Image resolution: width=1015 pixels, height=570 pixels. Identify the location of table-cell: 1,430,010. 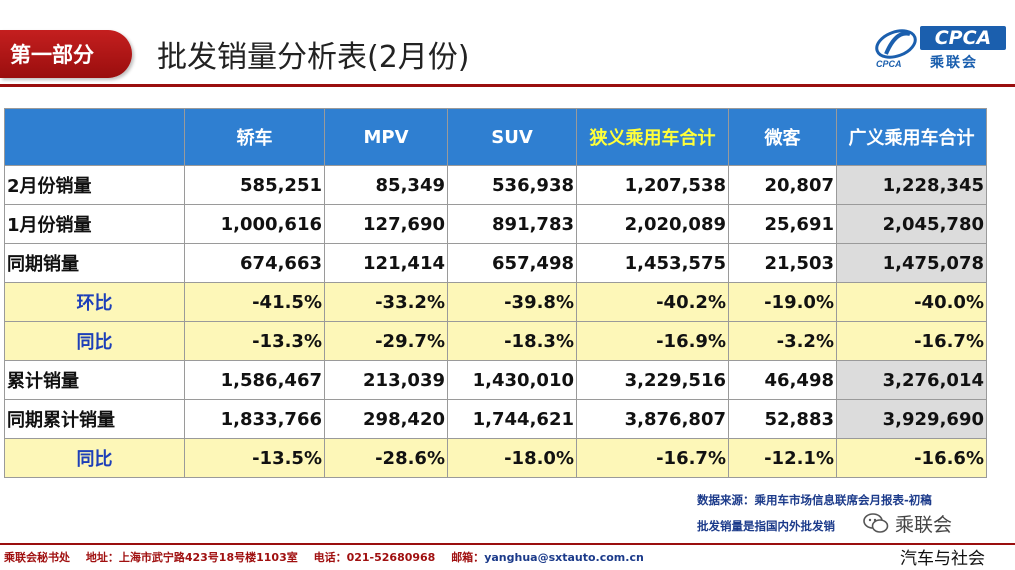
(512, 380).